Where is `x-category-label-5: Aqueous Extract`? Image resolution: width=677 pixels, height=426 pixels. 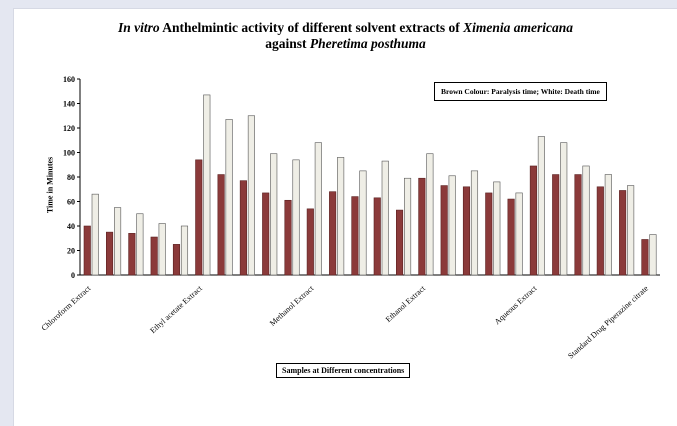 x-category-label-5: Aqueous Extract is located at coordinates (516, 304).